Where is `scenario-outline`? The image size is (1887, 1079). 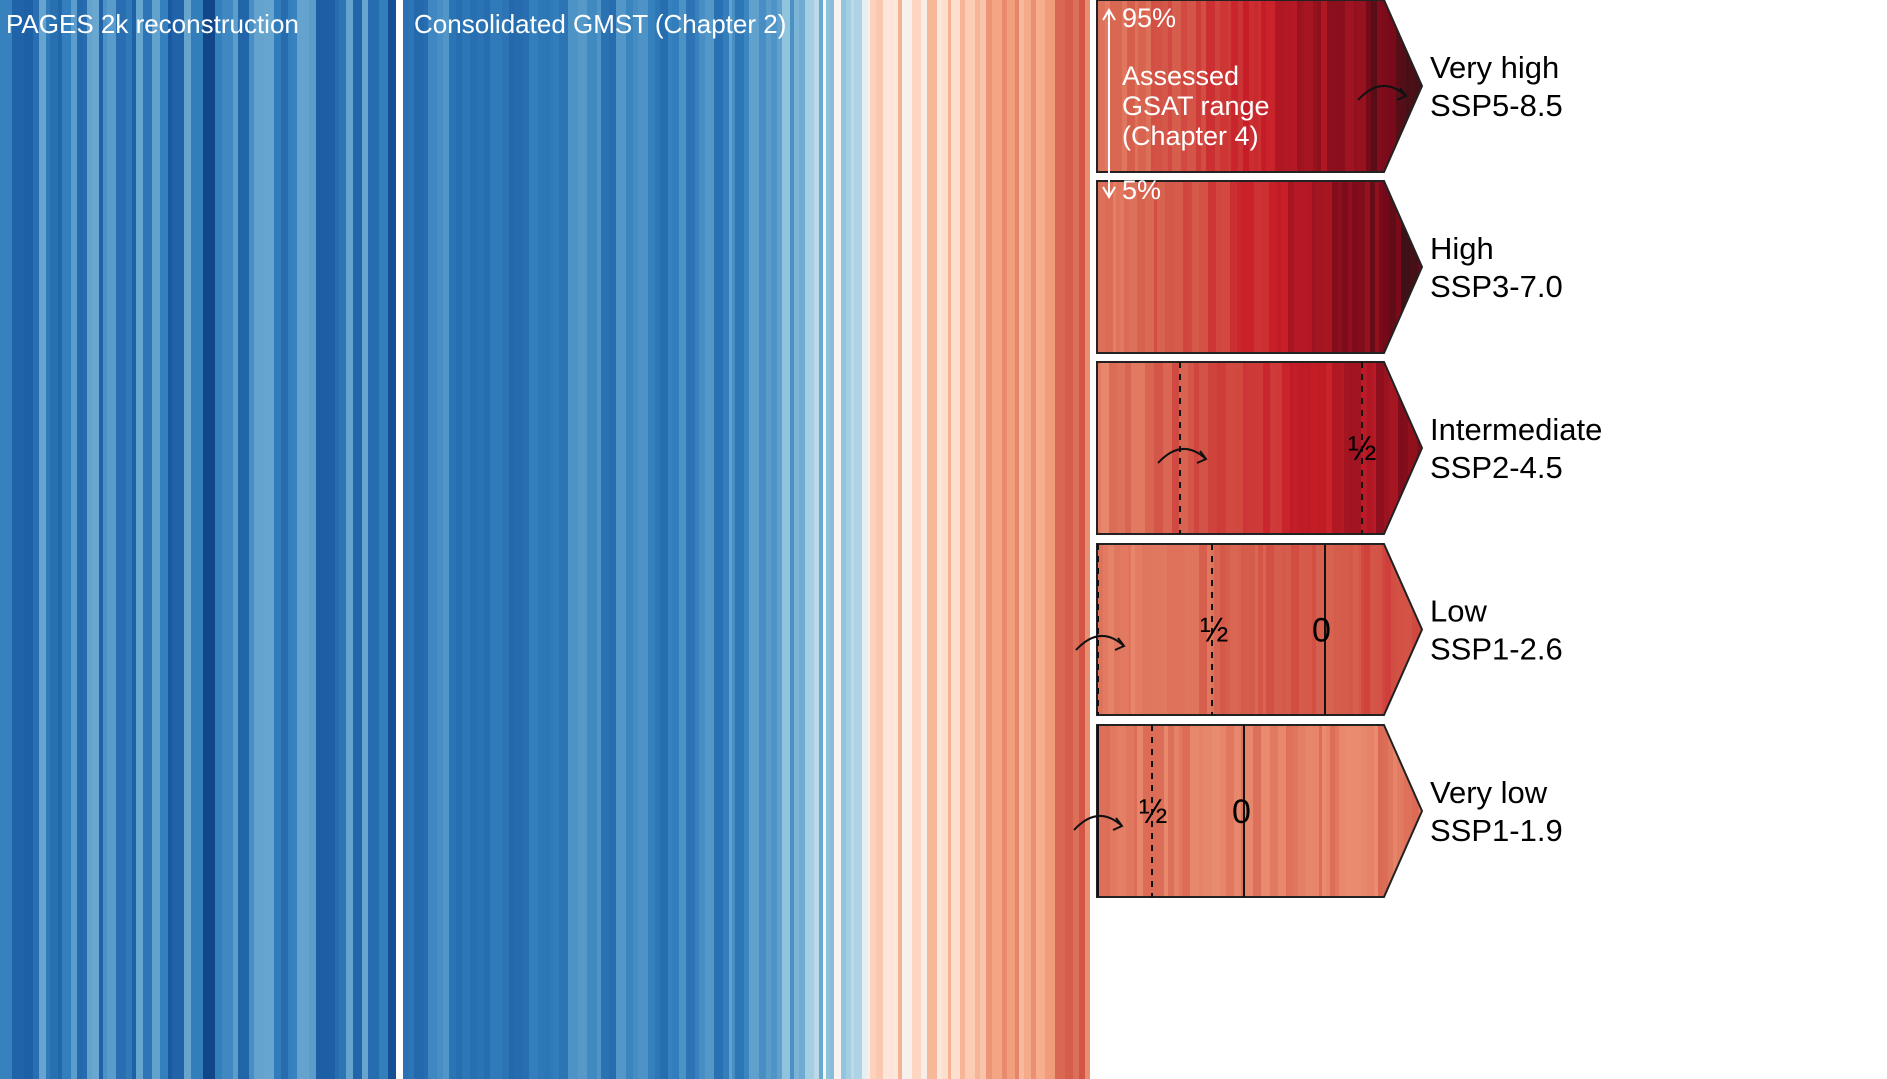 scenario-outline is located at coordinates (1260, 448).